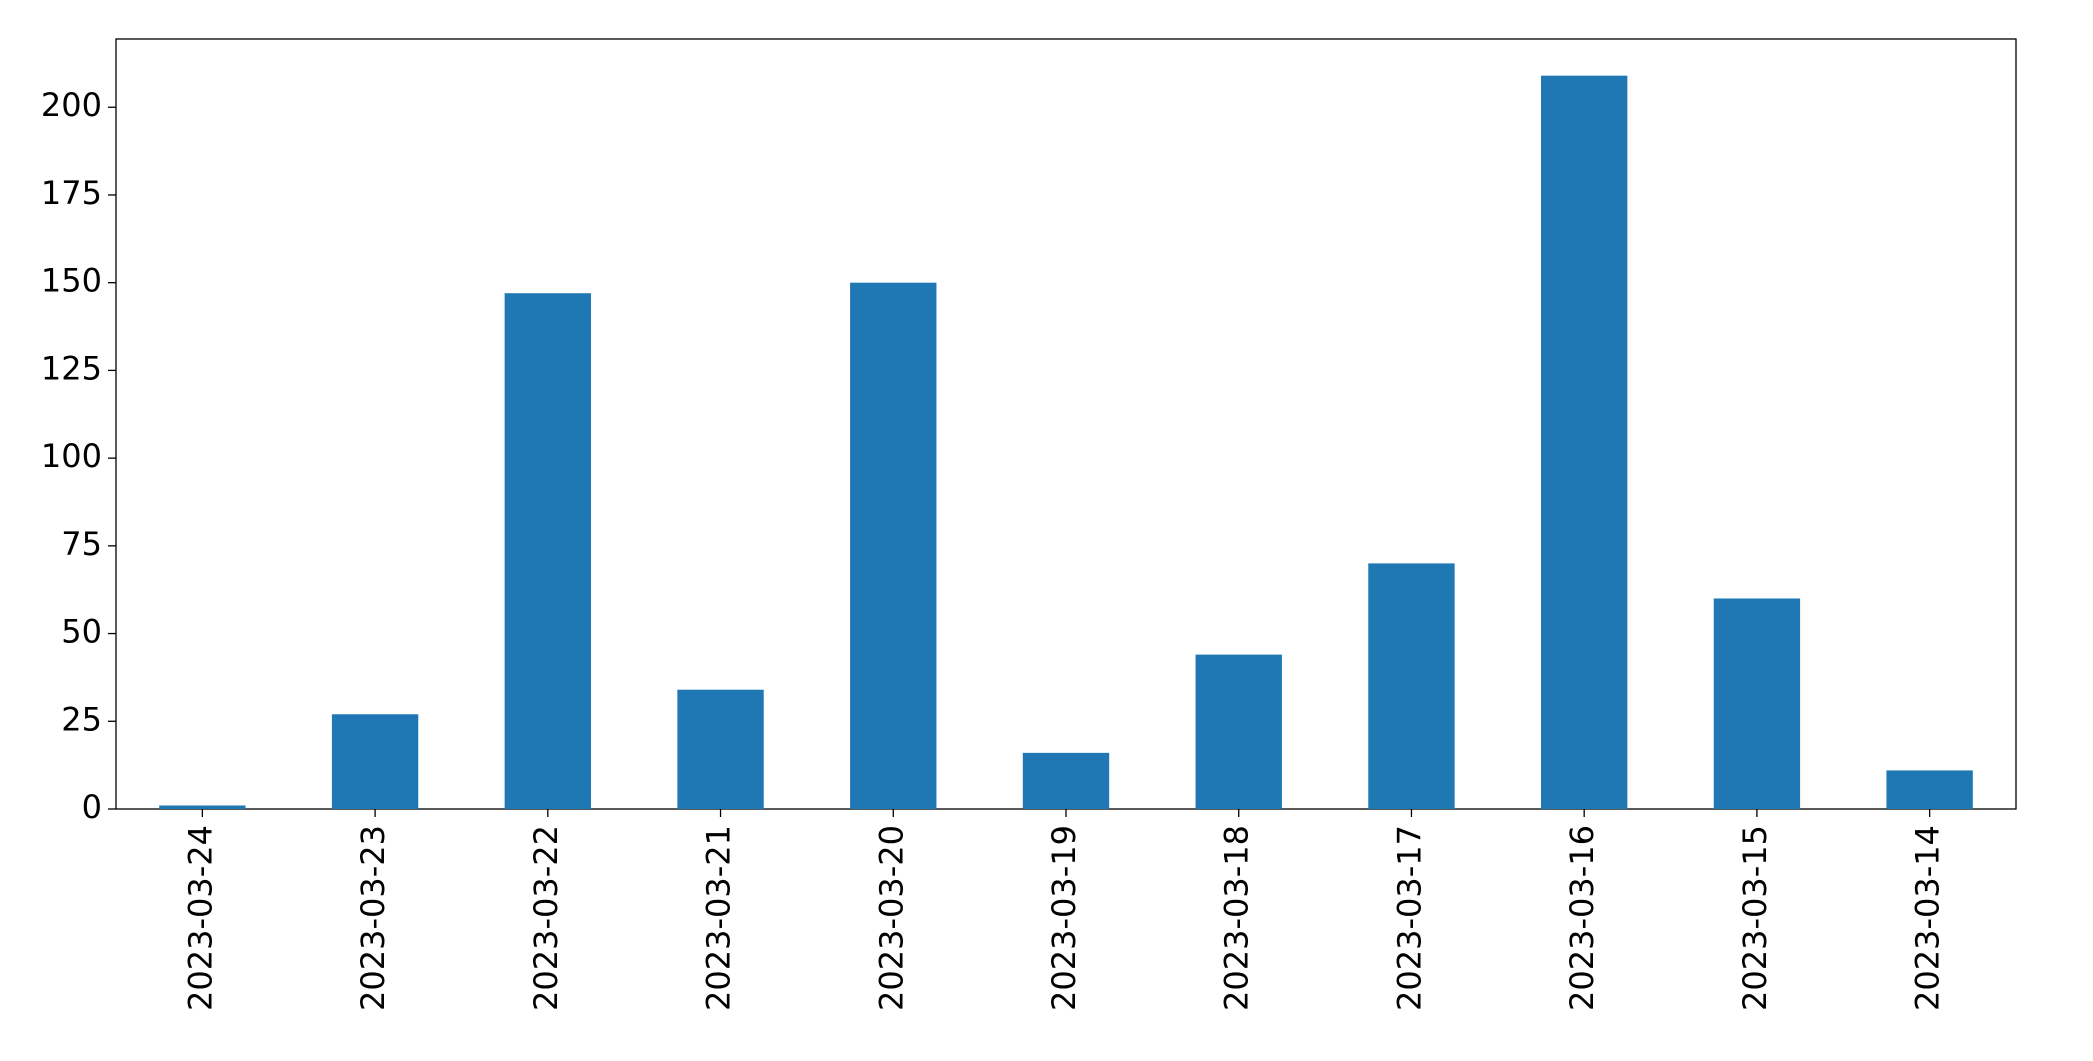 The width and height of the screenshot is (2093, 1061). Describe the element at coordinates (1409, 918) in the screenshot. I see `x-tick-label: 2023-03-17` at that location.